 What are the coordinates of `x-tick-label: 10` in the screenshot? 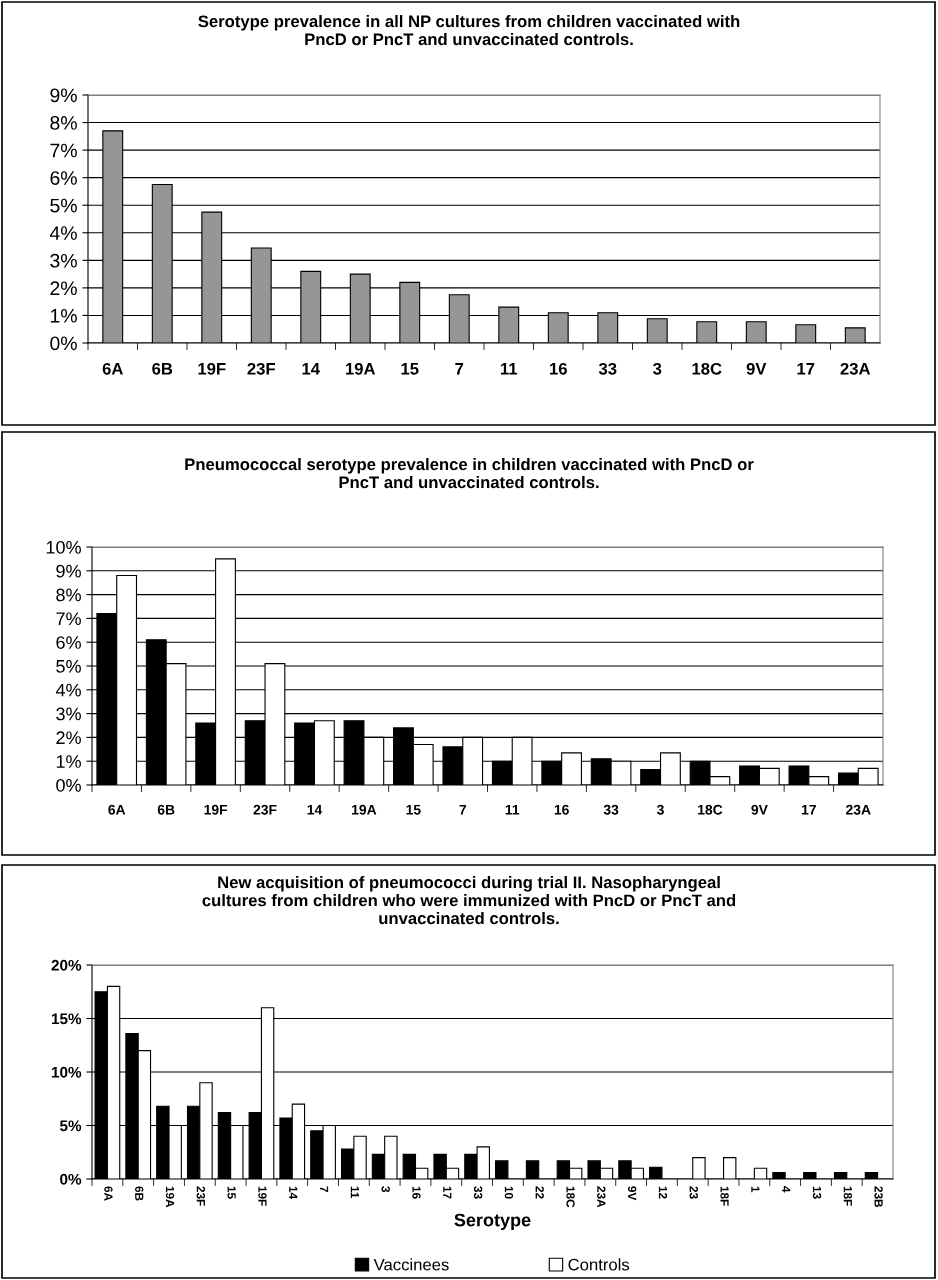 It's located at (509, 1192).